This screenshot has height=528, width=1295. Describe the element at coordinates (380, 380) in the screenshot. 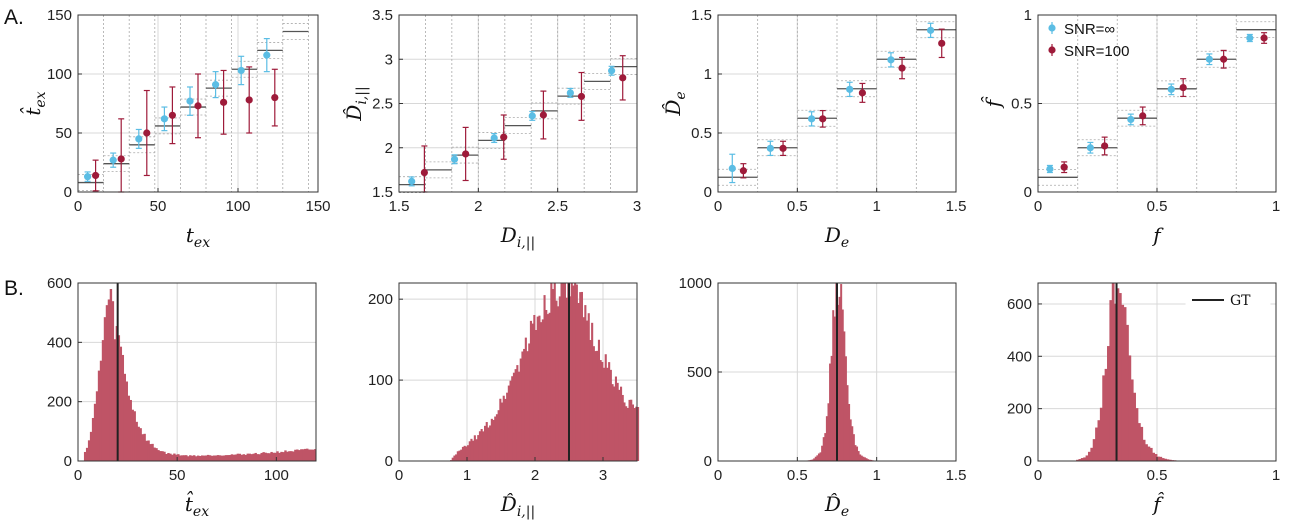

I see `y-tick-label: 100` at that location.